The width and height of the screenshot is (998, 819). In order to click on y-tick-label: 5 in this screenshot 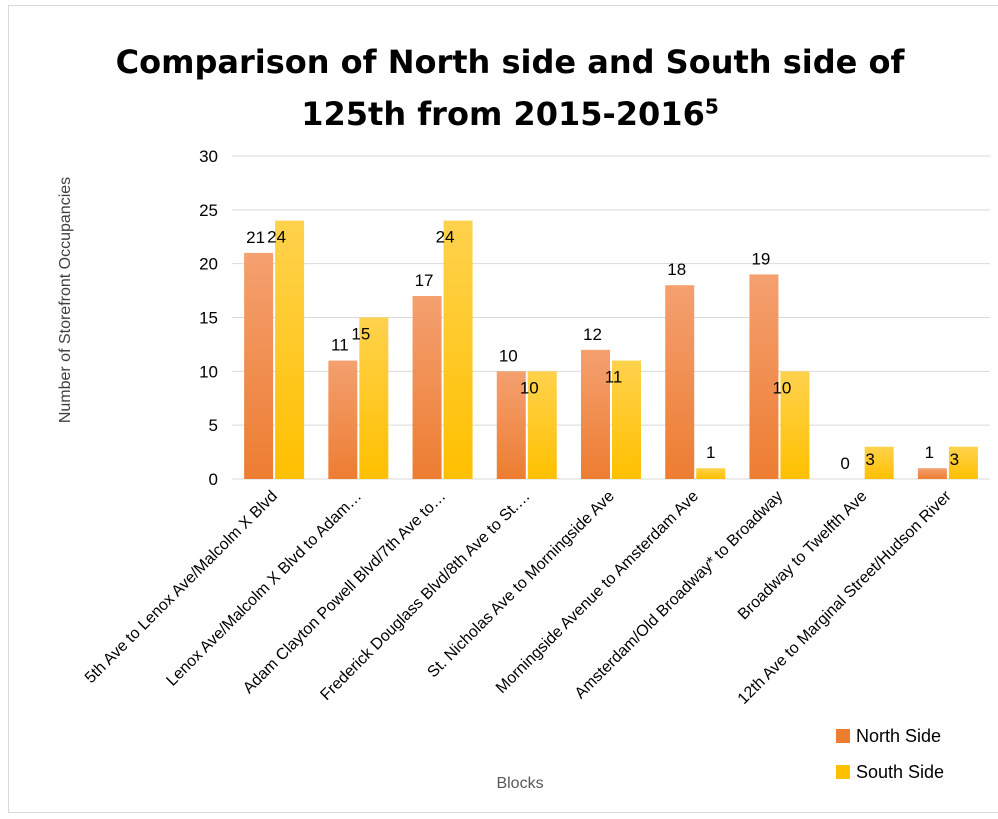, I will do `click(213, 425)`.